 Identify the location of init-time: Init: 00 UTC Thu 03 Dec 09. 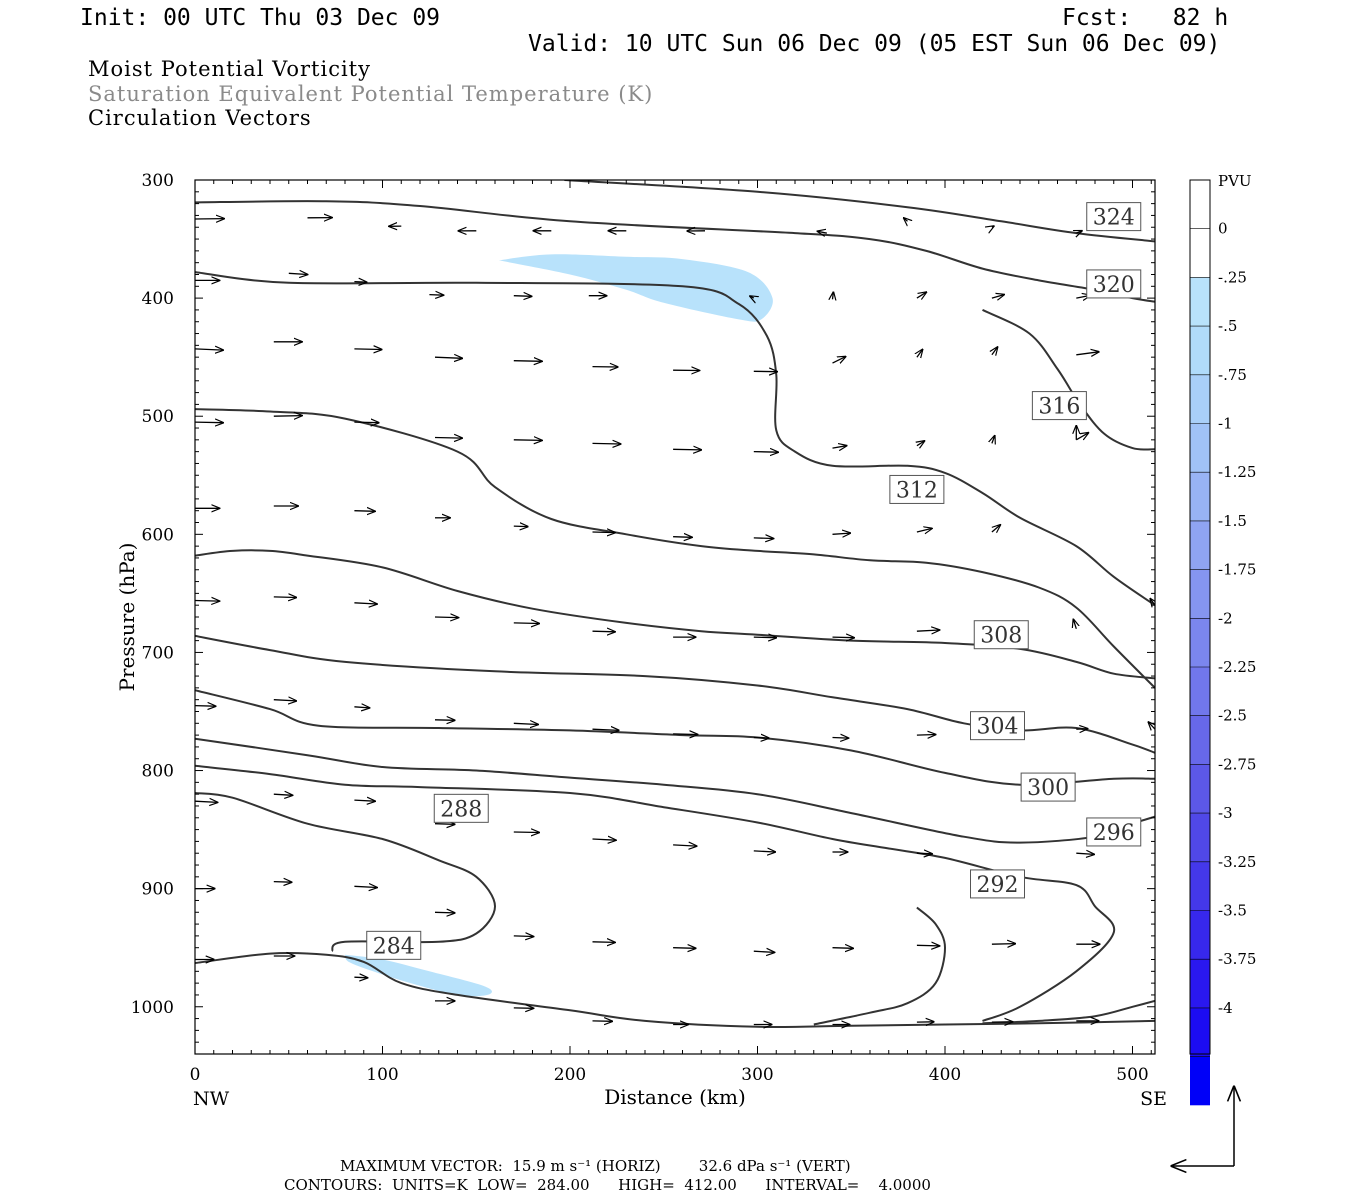
(260, 18).